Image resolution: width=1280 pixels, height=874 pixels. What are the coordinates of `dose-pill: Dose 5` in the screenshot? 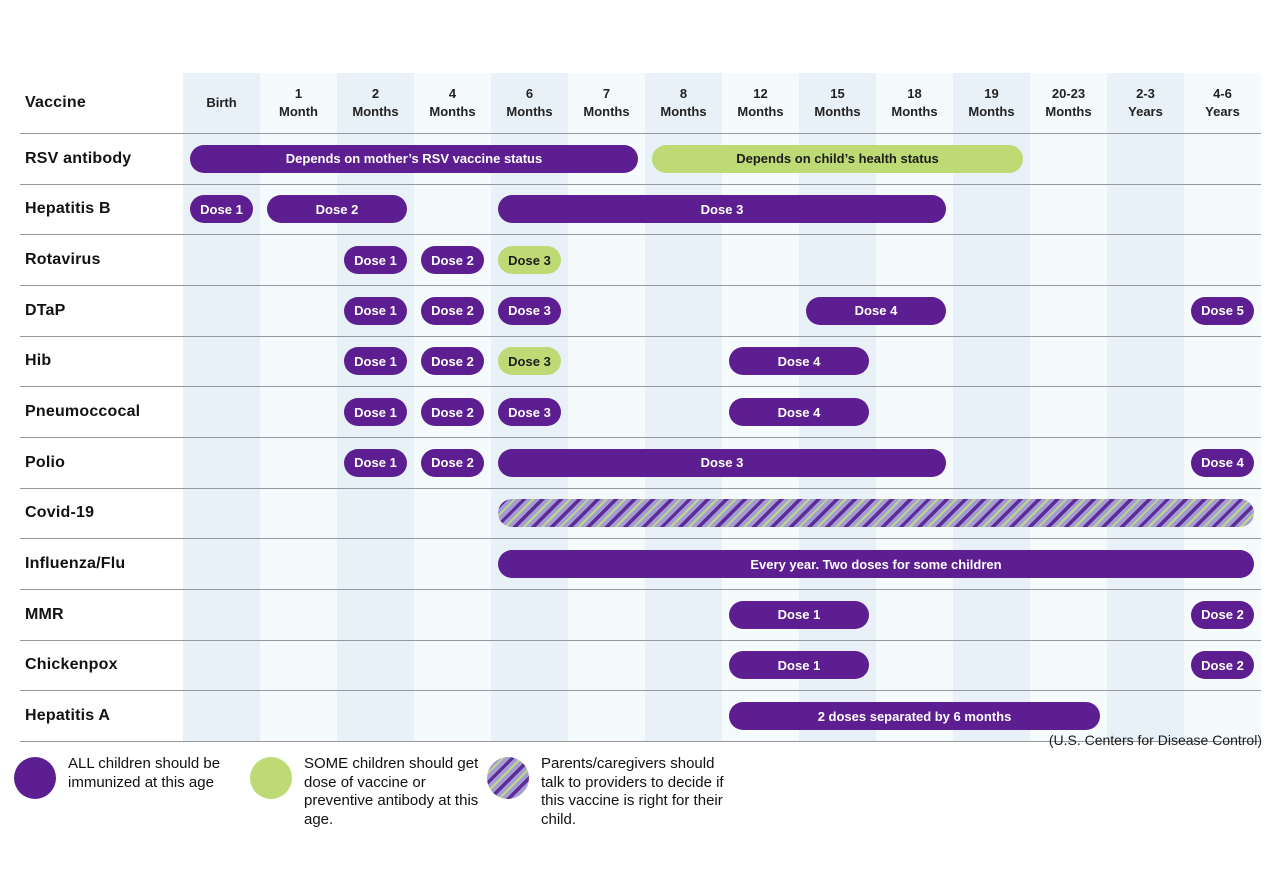 It's located at (1222, 310).